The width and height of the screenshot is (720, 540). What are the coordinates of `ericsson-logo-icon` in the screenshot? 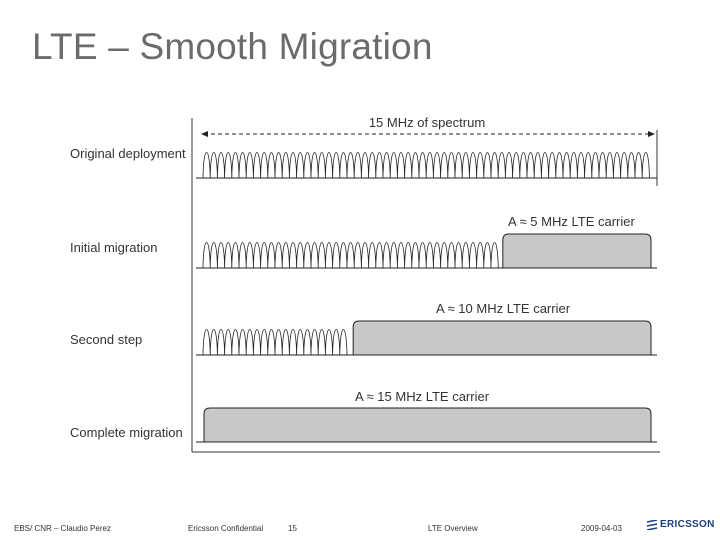 It's located at (652, 524).